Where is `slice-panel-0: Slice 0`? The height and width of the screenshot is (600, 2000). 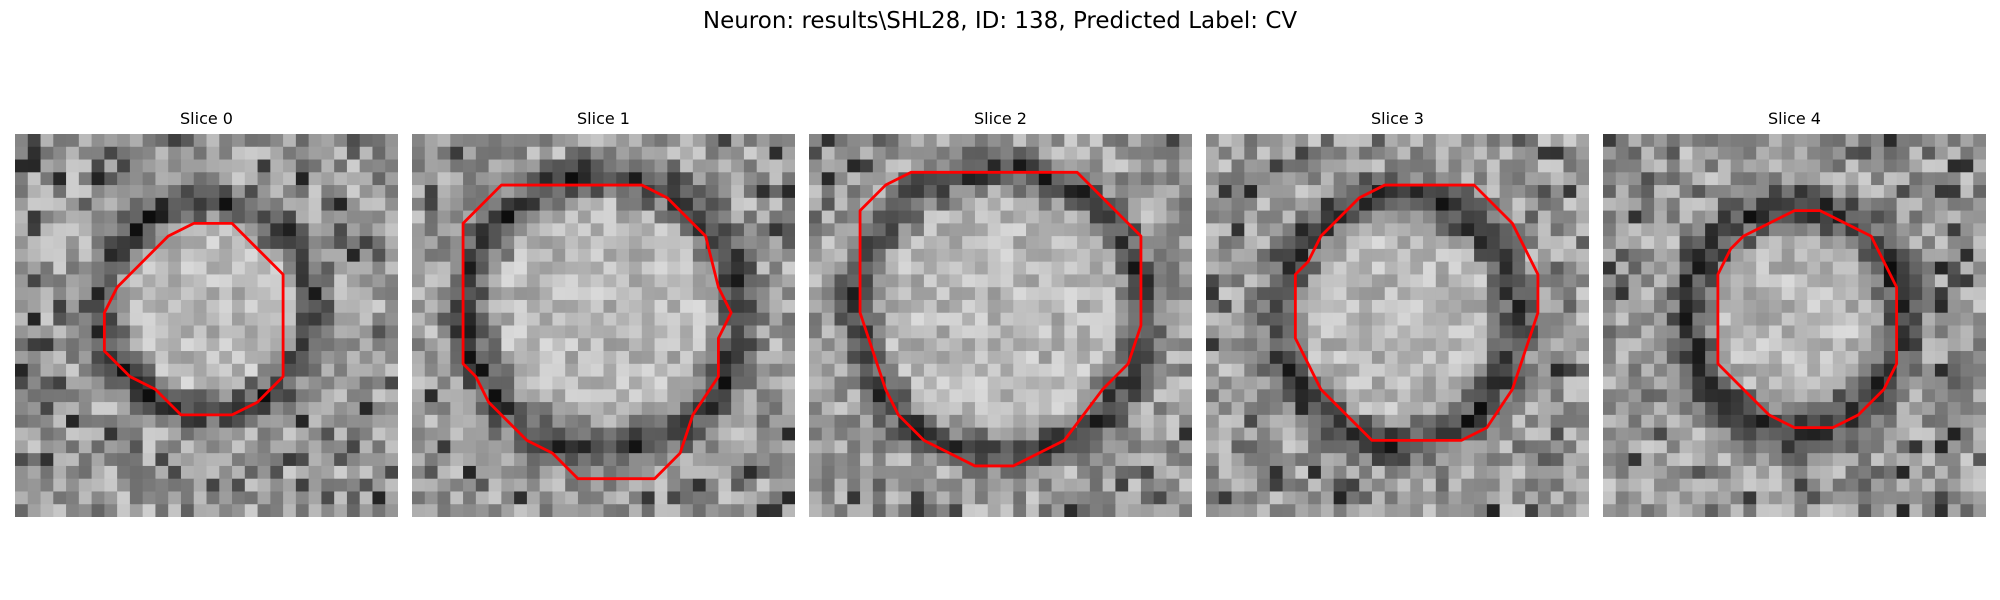 slice-panel-0: Slice 0 is located at coordinates (206, 312).